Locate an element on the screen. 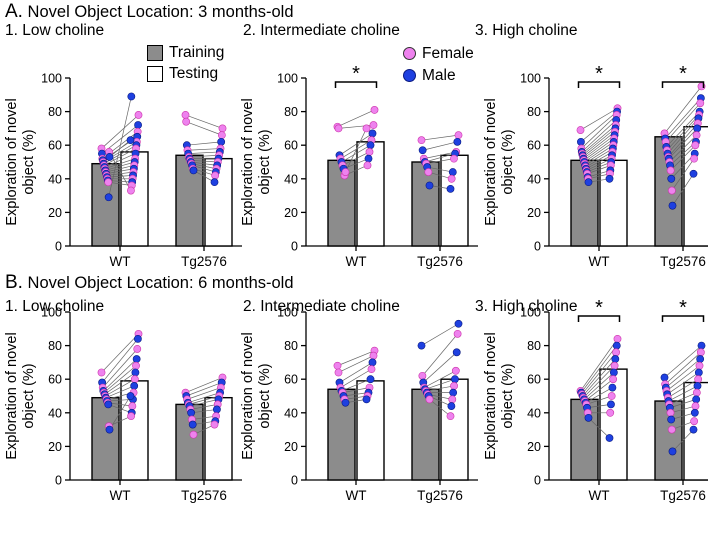  y-axis-label-line2: object (%) is located at coordinates (265, 395).